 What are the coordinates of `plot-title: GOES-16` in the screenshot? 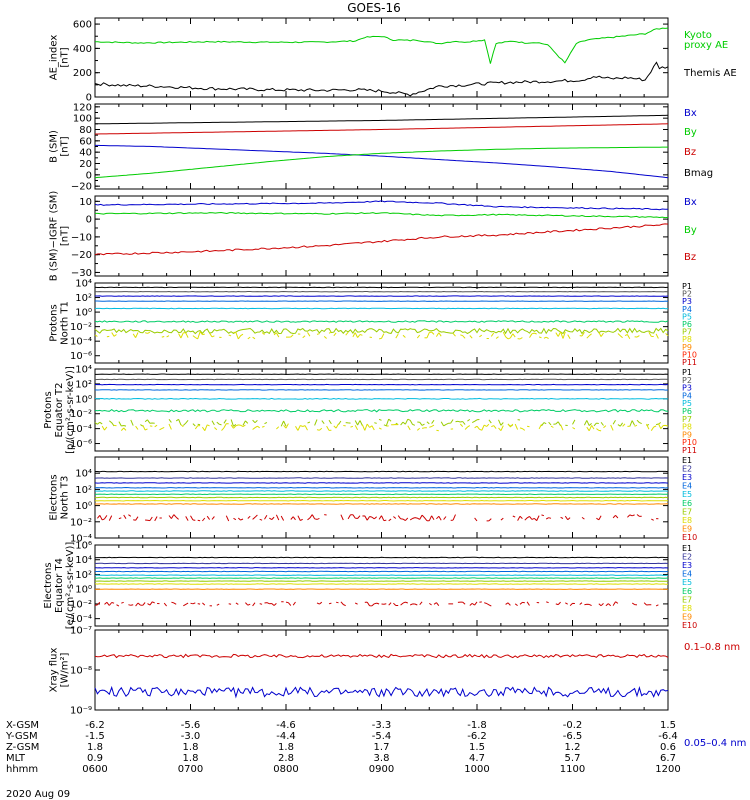 It's located at (374, 8).